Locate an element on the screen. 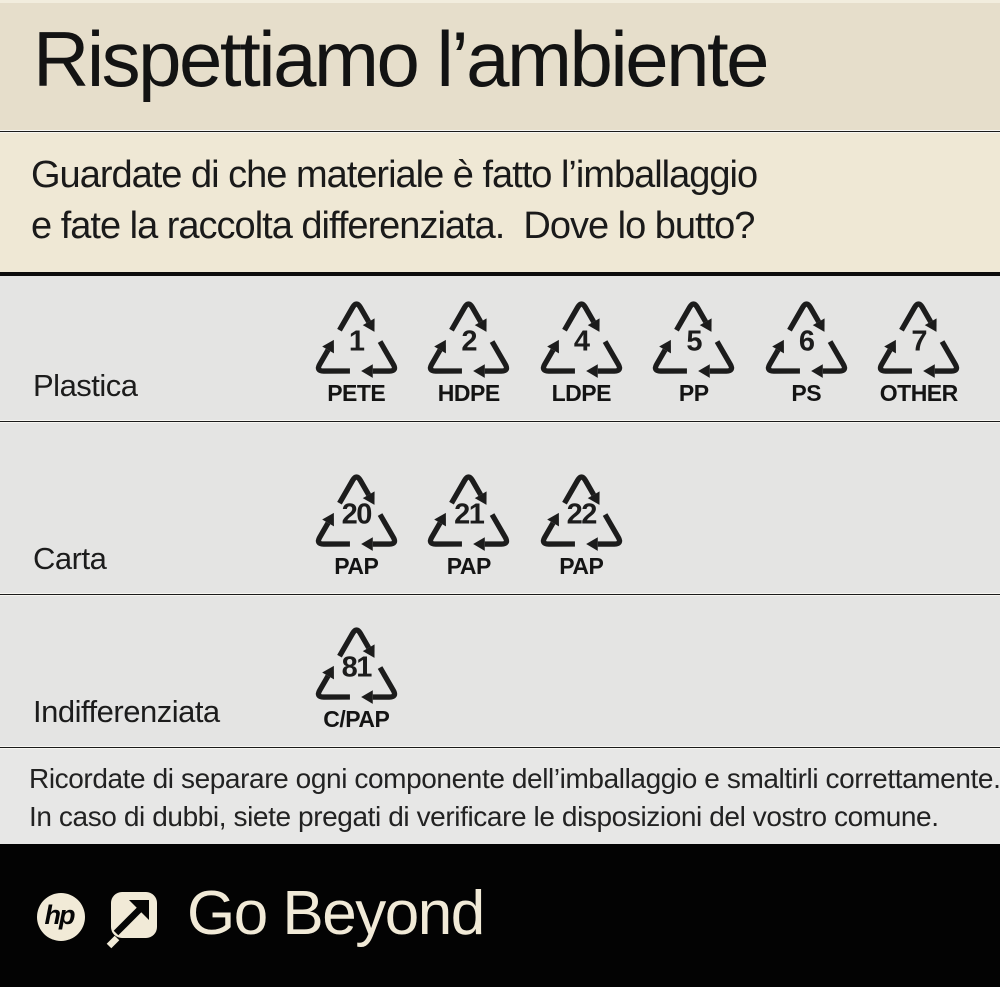 The width and height of the screenshot is (1000, 1000). material-code-label: PP is located at coordinates (693, 393).